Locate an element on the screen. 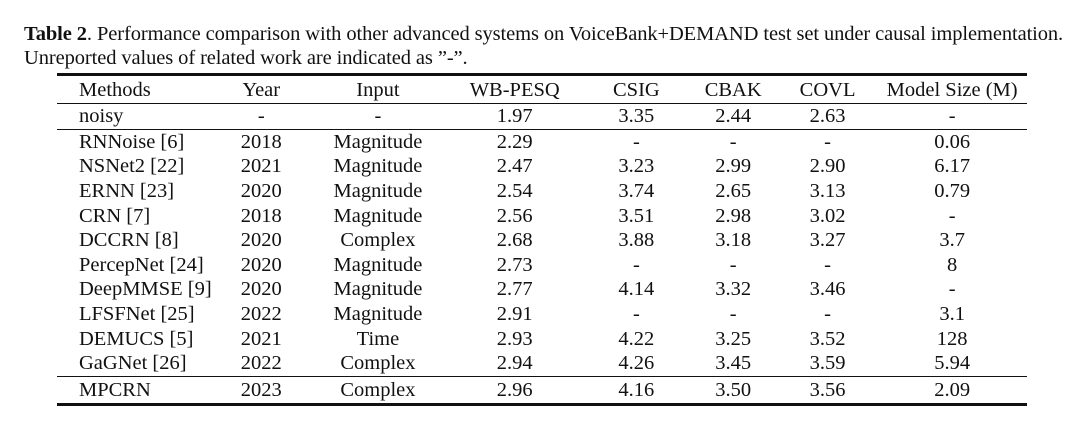  column-header: Year is located at coordinates (261, 88).